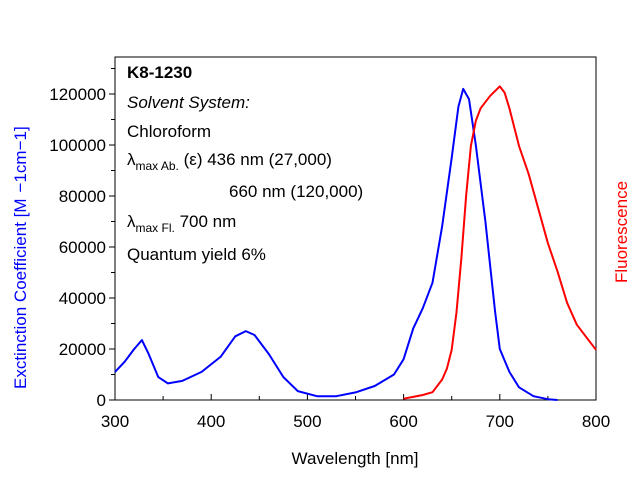 This screenshot has height=480, width=640. Describe the element at coordinates (160, 72) in the screenshot. I see `compound-id: K8-1230` at that location.